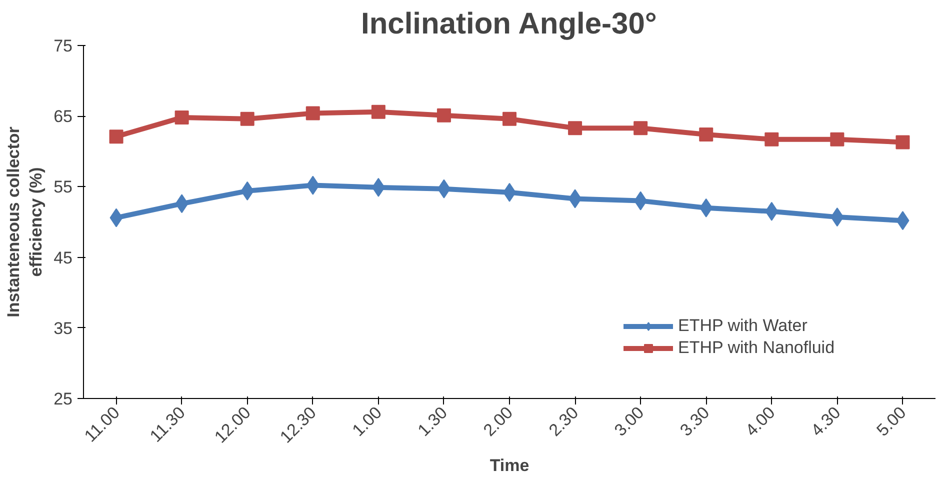 This screenshot has height=482, width=944. What do you see at coordinates (63, 399) in the screenshot?
I see `y-tick-label: 25` at bounding box center [63, 399].